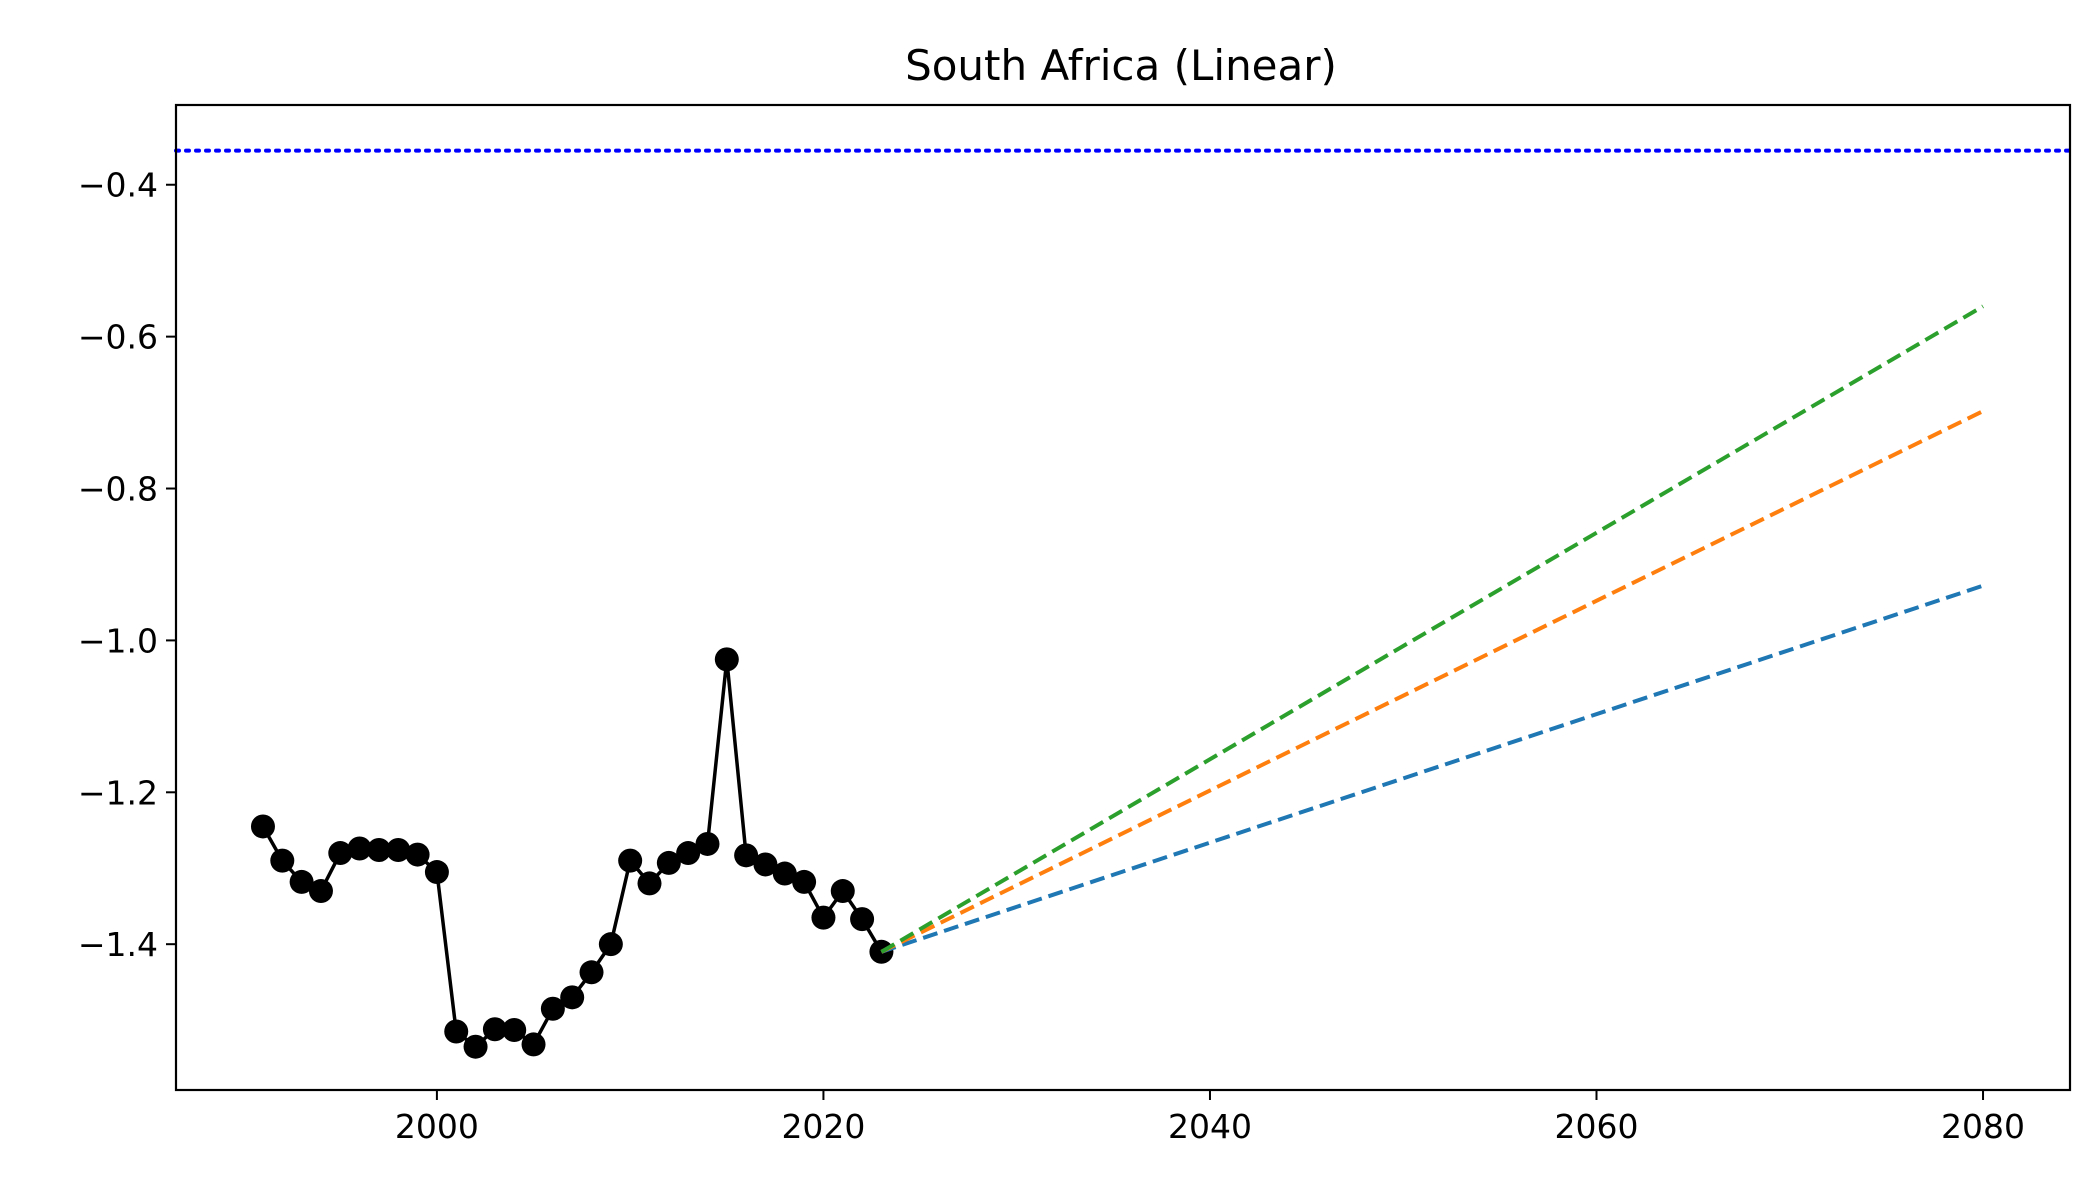 Image resolution: width=2100 pixels, height=1200 pixels. What do you see at coordinates (118, 640) in the screenshot?
I see `y-tick-label: −1.0` at bounding box center [118, 640].